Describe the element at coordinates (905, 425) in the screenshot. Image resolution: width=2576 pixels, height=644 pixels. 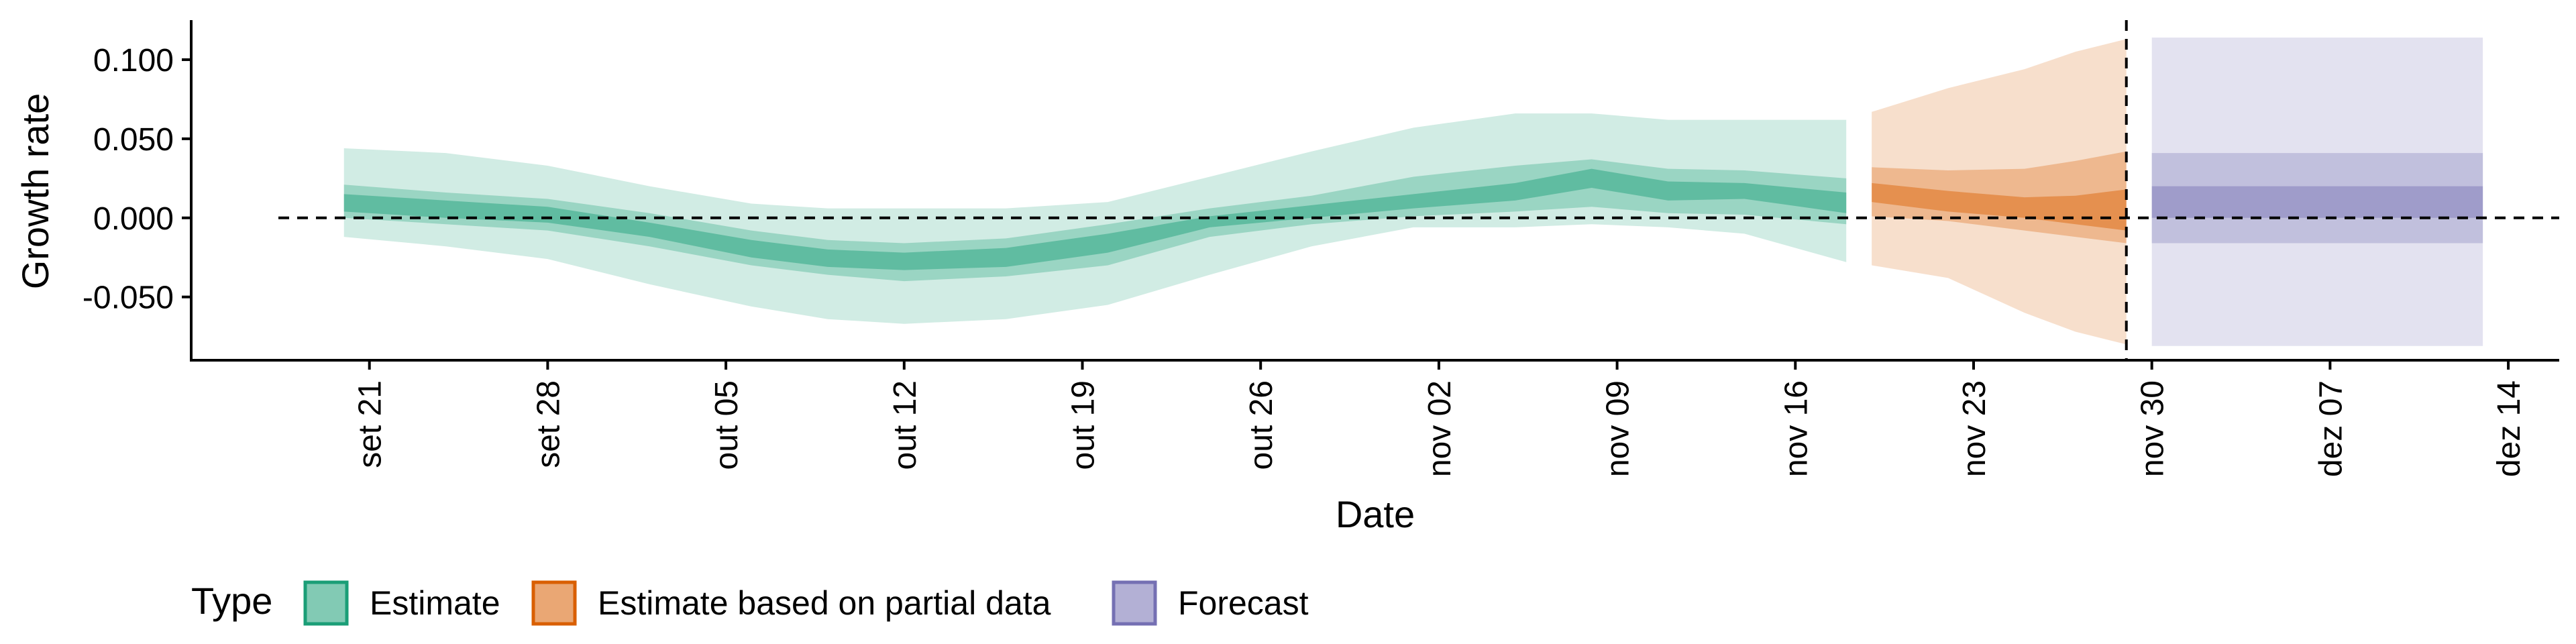
I see `x-tick-label: out 12` at that location.